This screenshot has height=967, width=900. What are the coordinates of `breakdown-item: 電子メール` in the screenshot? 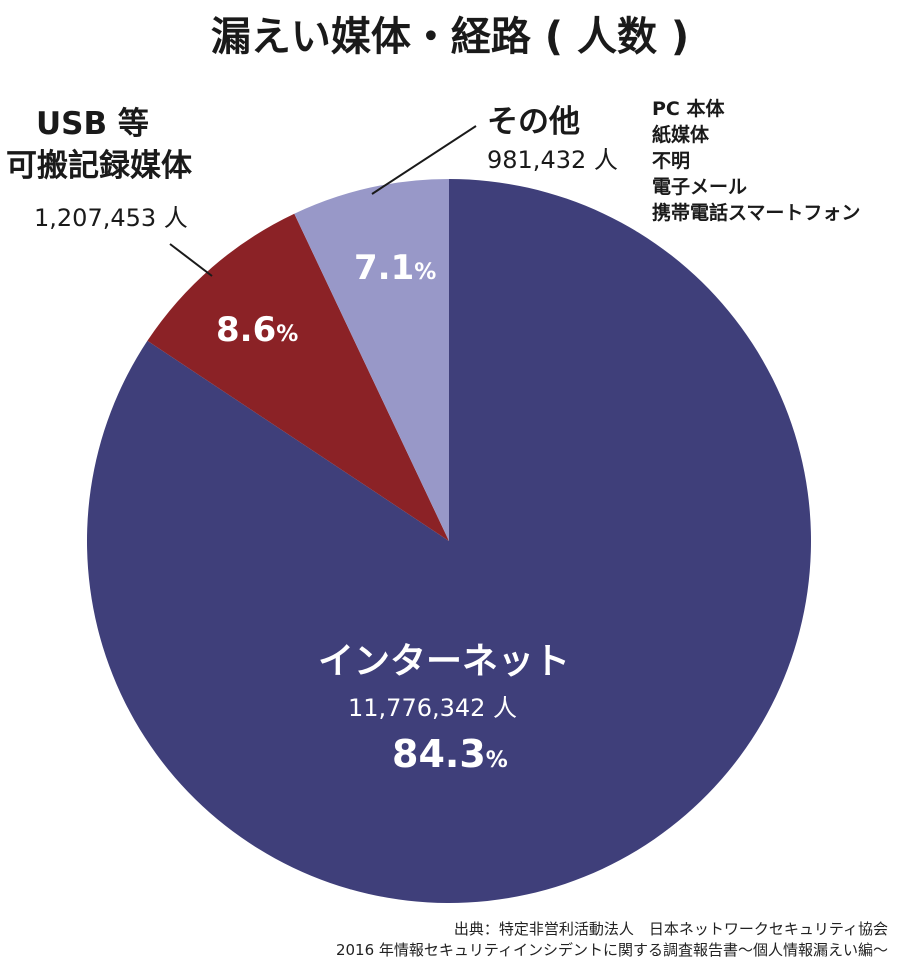 It's located at (700, 187).